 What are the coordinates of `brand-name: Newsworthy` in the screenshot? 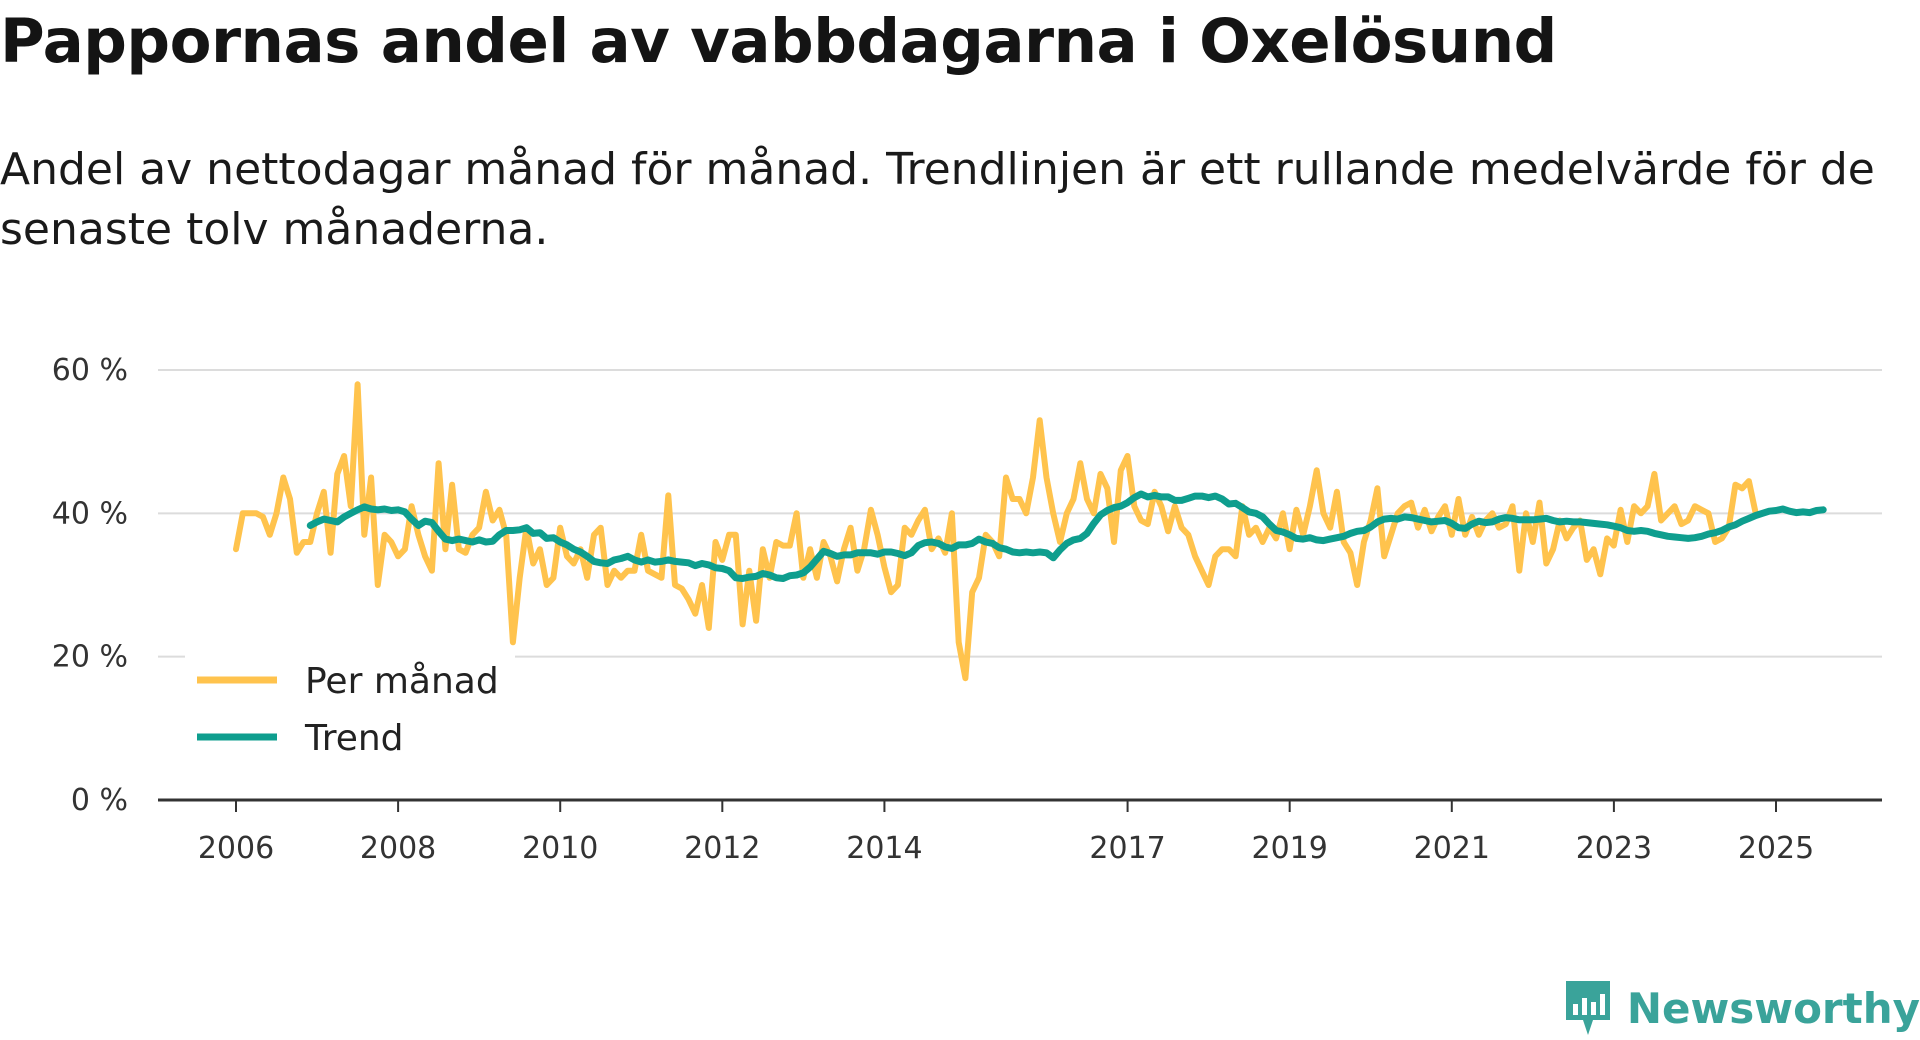 It's located at (1773, 1008).